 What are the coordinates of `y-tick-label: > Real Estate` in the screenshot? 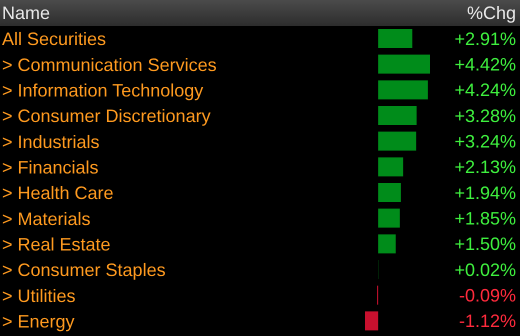 It's located at (56, 244).